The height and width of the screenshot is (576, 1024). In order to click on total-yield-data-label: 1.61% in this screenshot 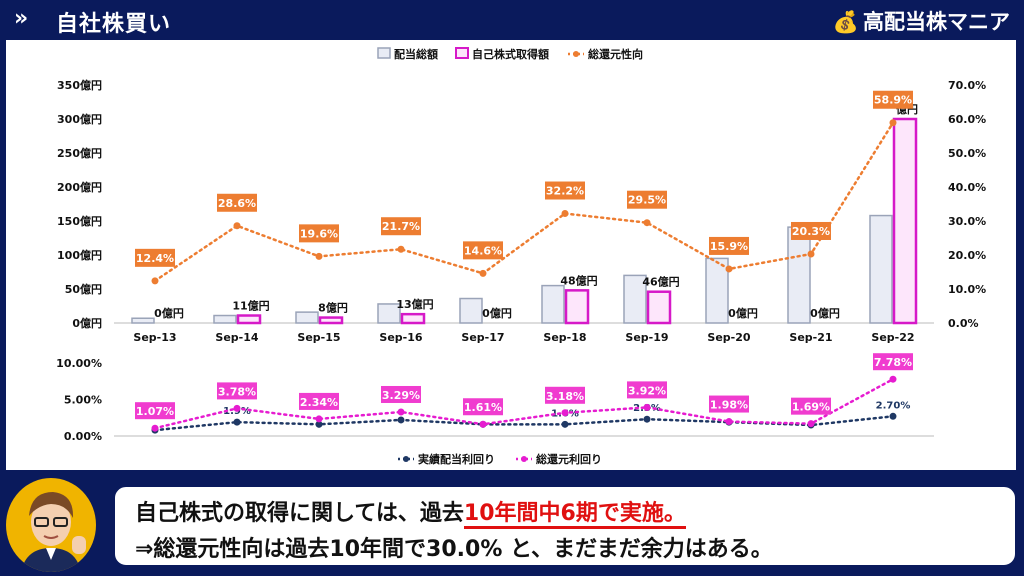, I will do `click(483, 407)`.